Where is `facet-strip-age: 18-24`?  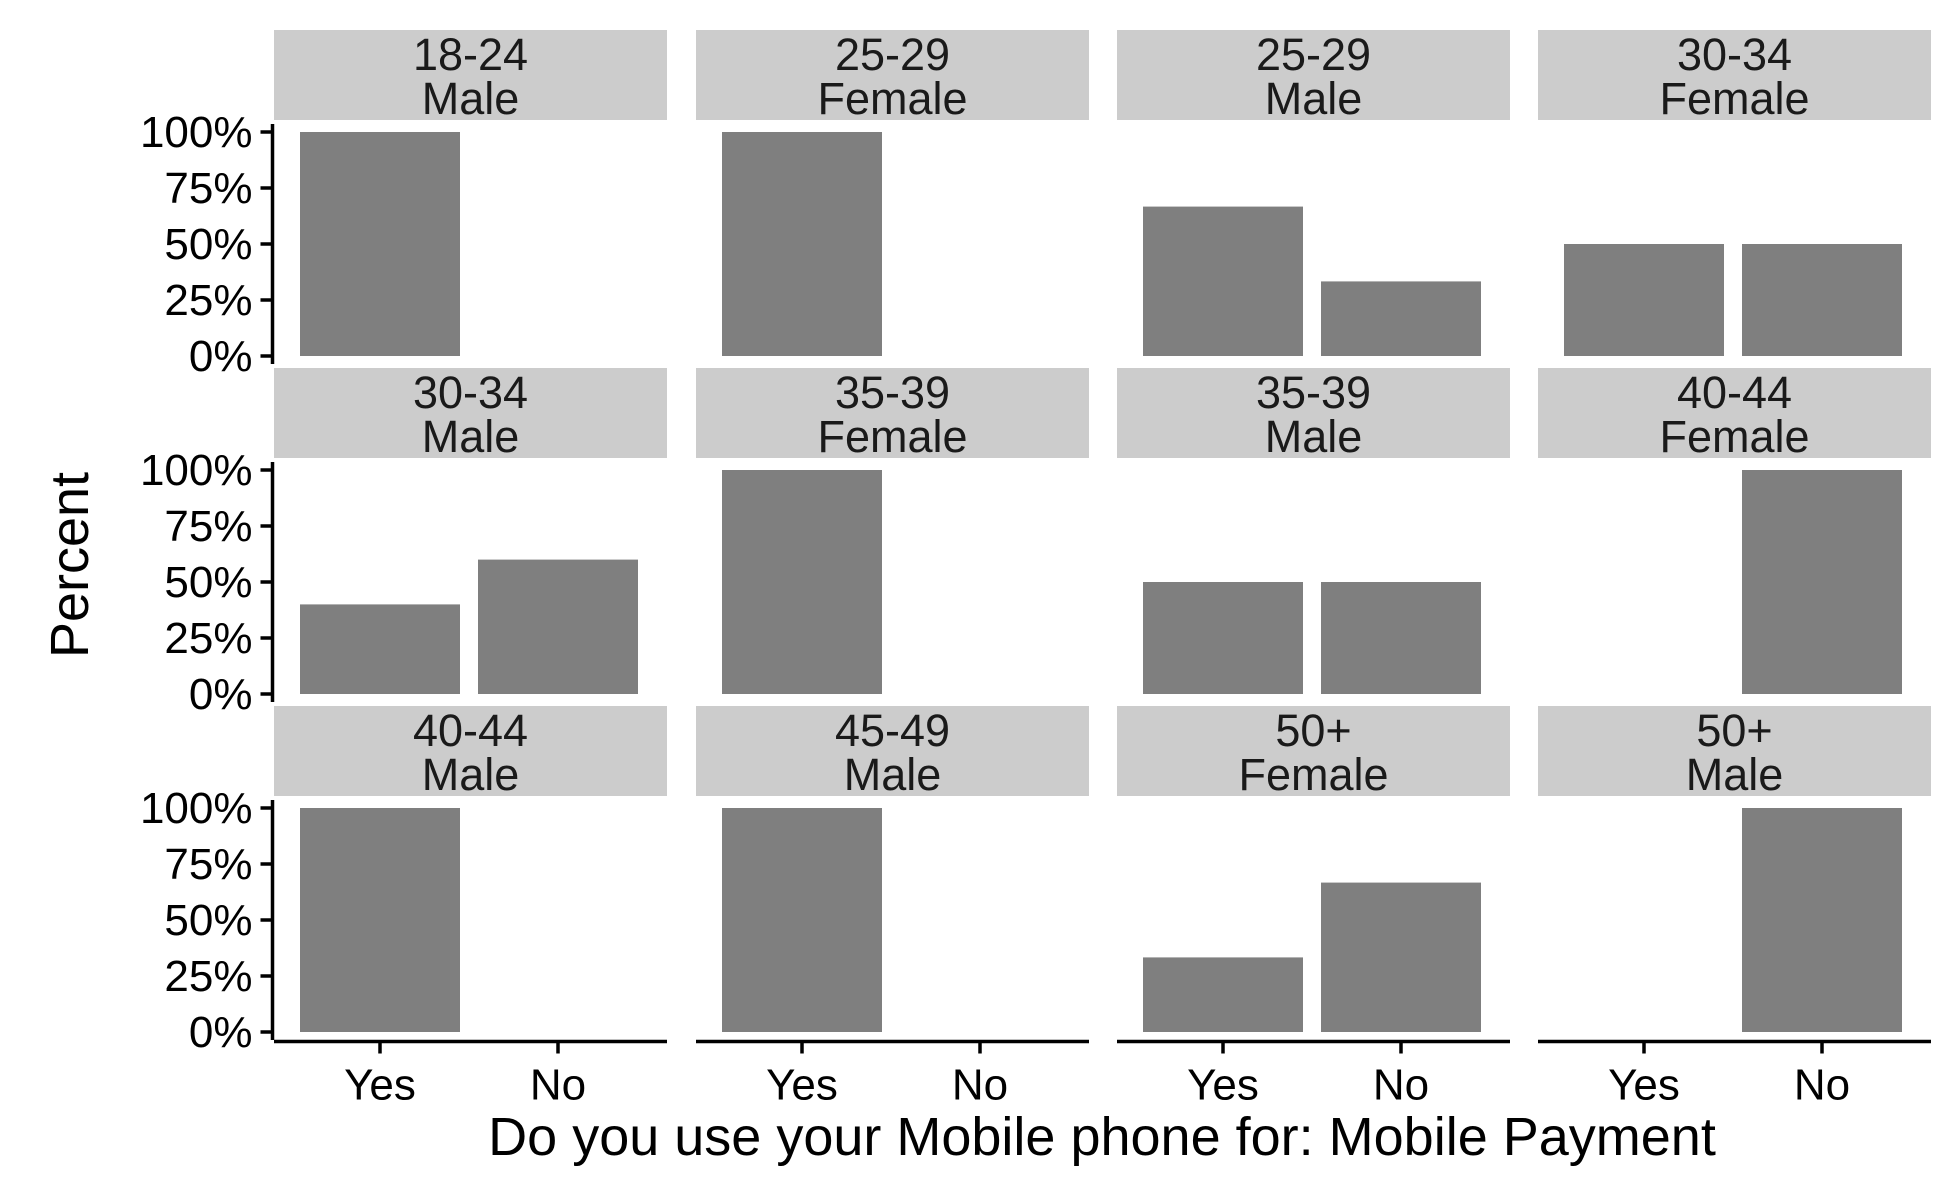 facet-strip-age: 18-24 is located at coordinates (470, 54).